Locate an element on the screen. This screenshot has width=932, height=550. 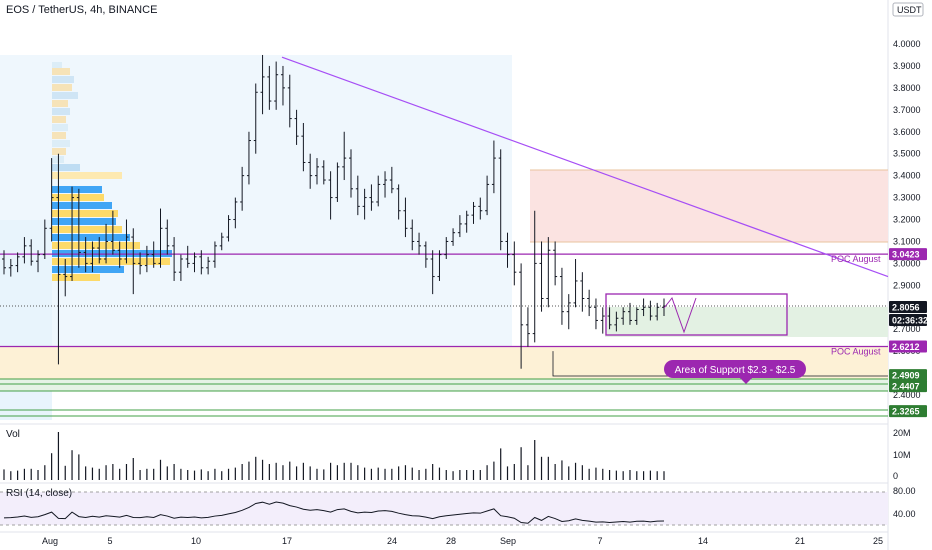
price-marker-label: 2.6212 is located at coordinates (906, 347).